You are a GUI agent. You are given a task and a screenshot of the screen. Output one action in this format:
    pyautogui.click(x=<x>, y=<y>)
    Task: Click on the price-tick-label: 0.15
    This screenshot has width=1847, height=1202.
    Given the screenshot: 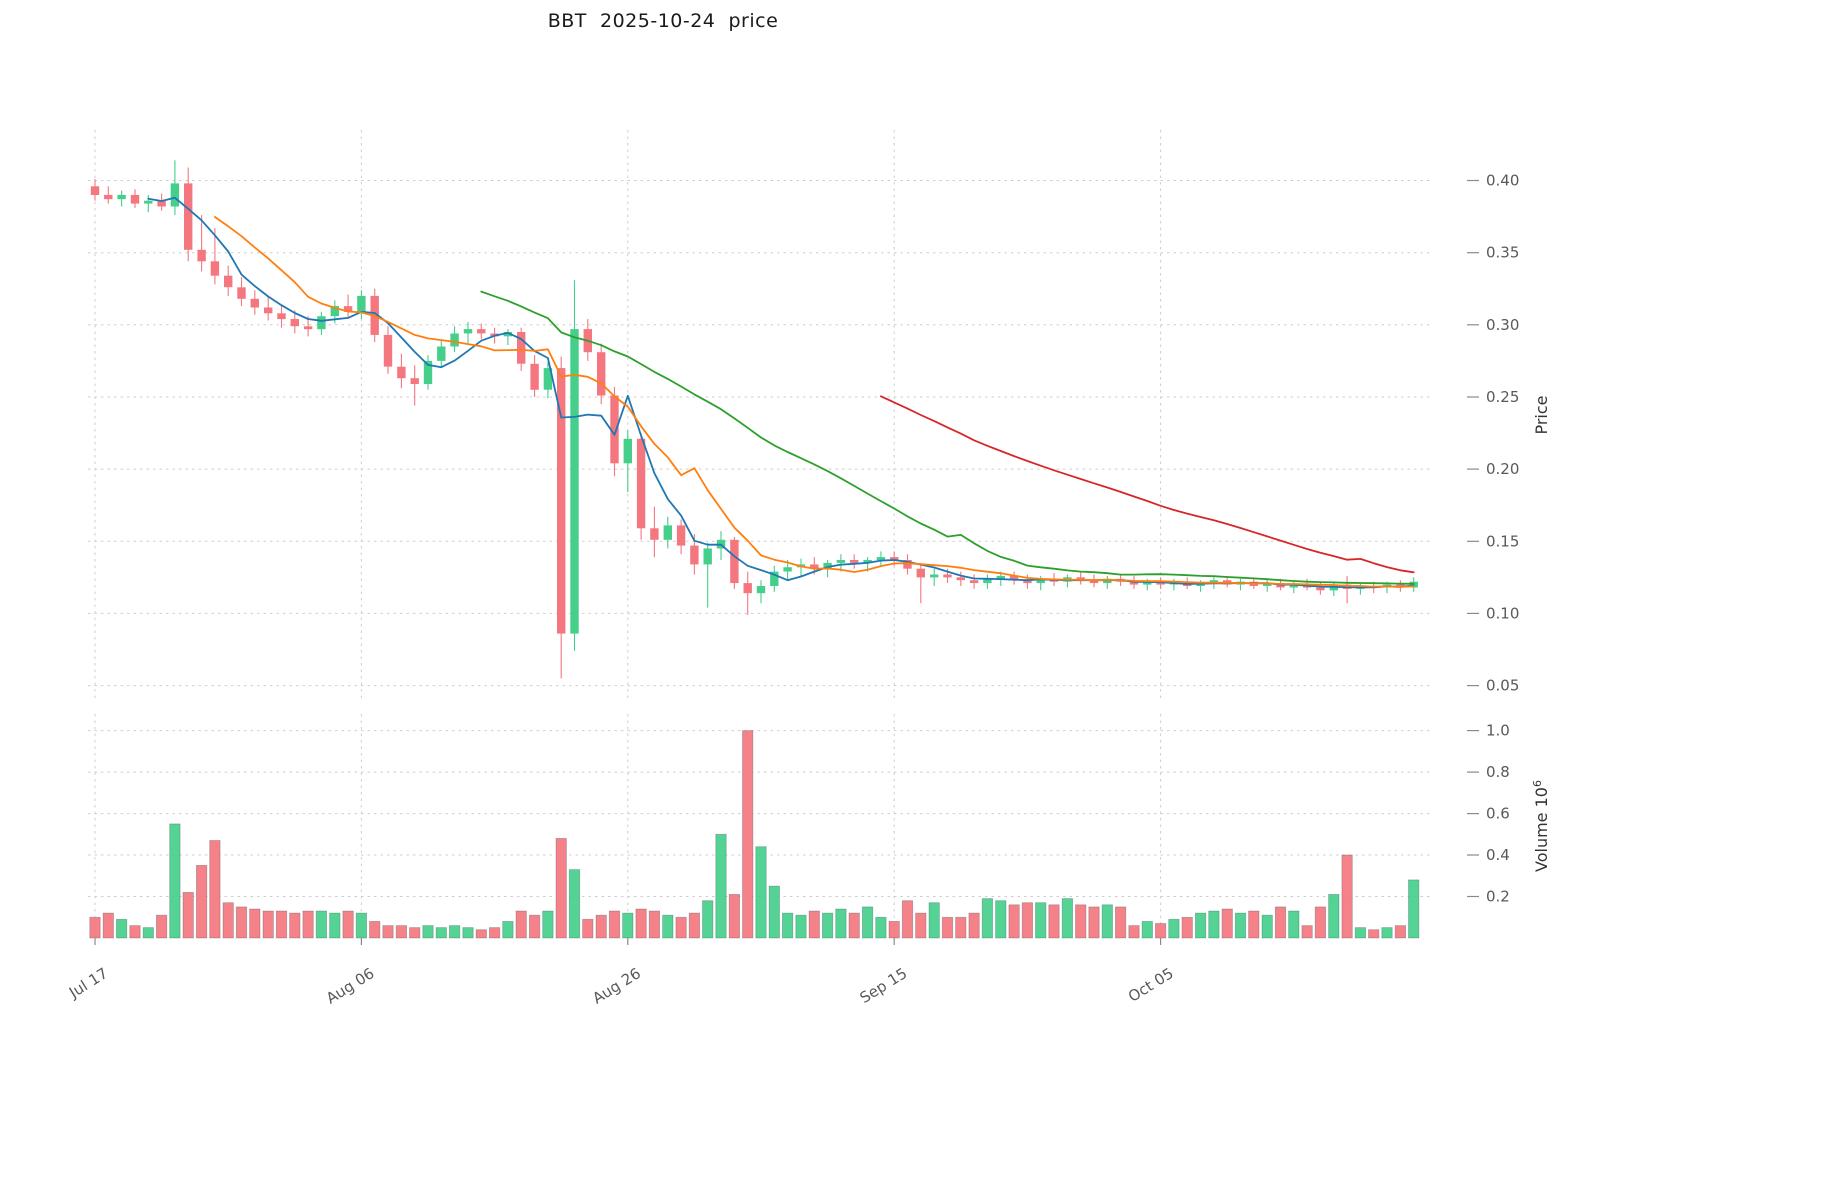 What is the action you would take?
    pyautogui.click(x=1502, y=541)
    